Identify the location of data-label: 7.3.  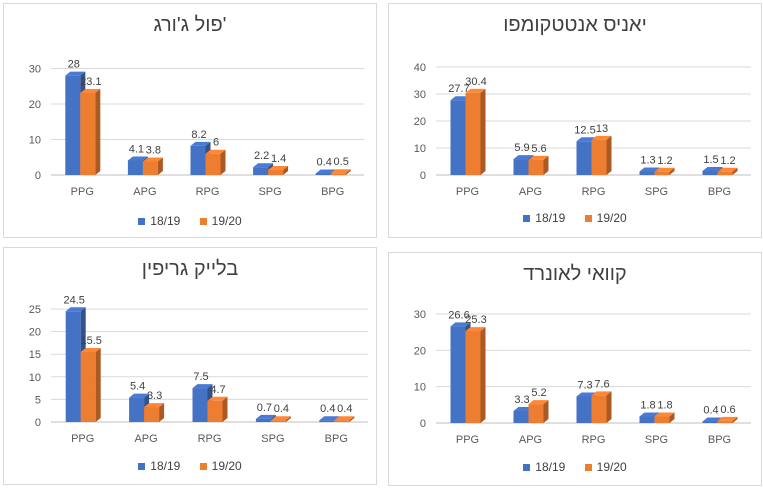
(584, 385).